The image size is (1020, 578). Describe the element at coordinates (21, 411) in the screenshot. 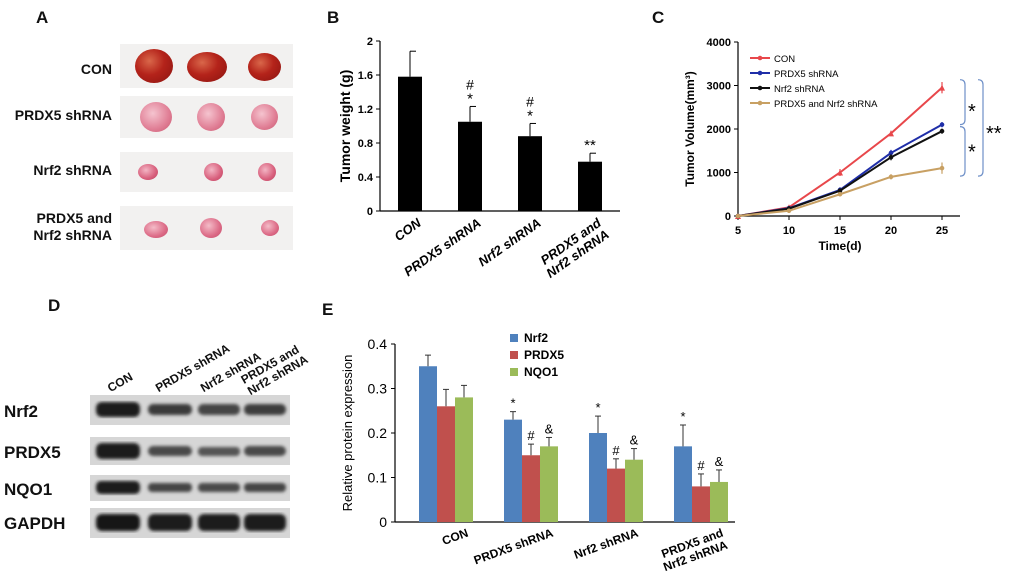

I see `blot-protein-label: Nrf2` at that location.